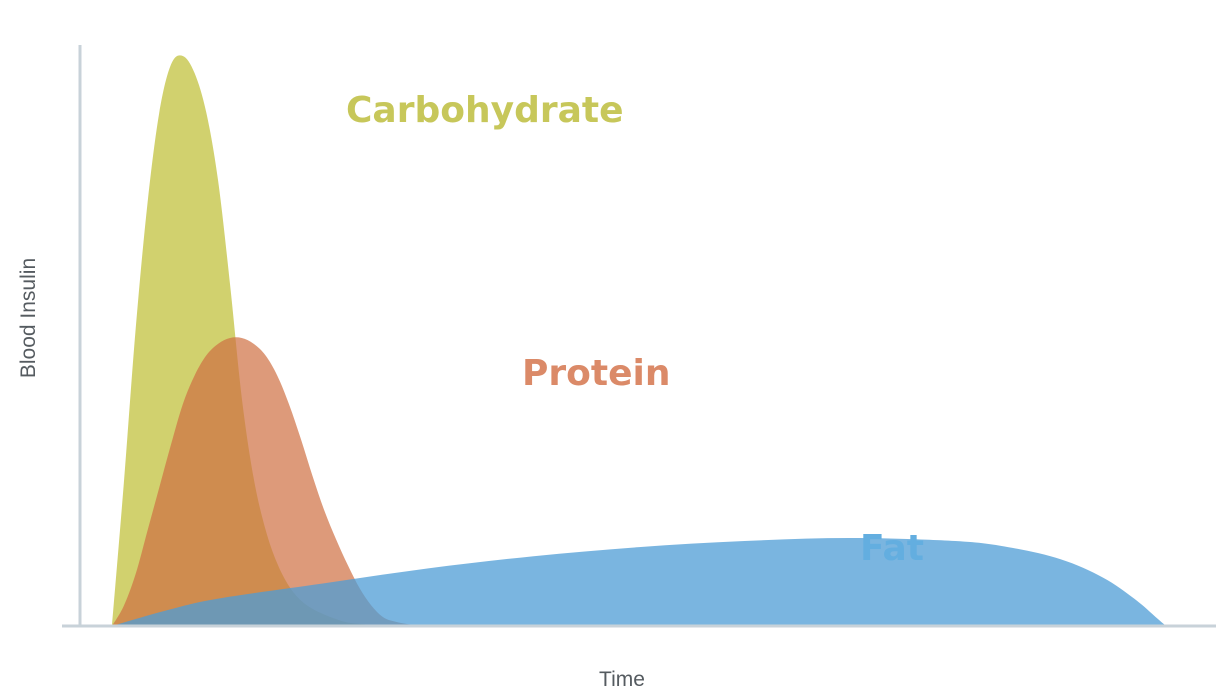 The height and width of the screenshot is (700, 1216). I want to click on series-label-carbohydrate: Carbohydrate, so click(485, 110).